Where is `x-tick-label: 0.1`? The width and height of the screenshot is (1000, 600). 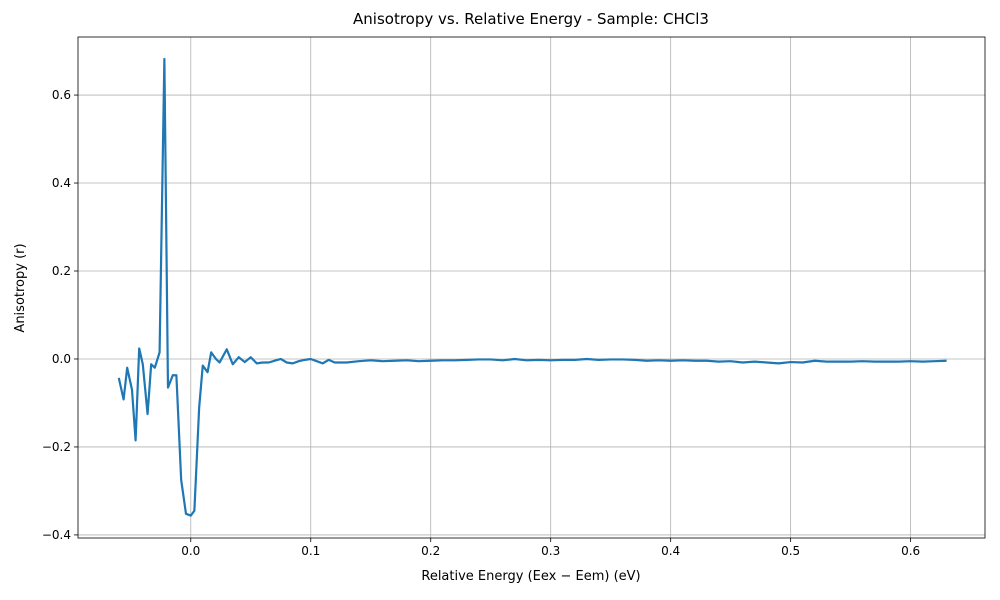 x-tick-label: 0.1 is located at coordinates (310, 551).